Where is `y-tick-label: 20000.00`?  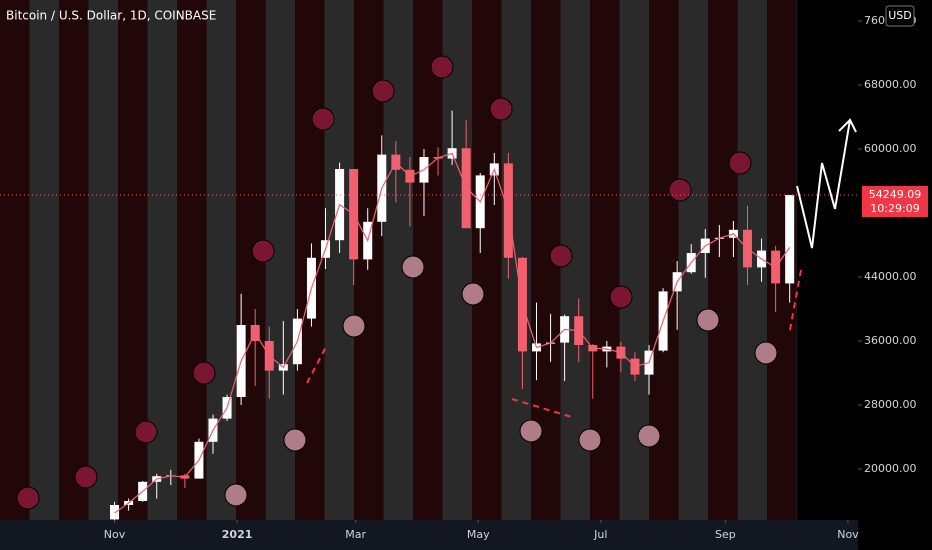 y-tick-label: 20000.00 is located at coordinates (890, 468).